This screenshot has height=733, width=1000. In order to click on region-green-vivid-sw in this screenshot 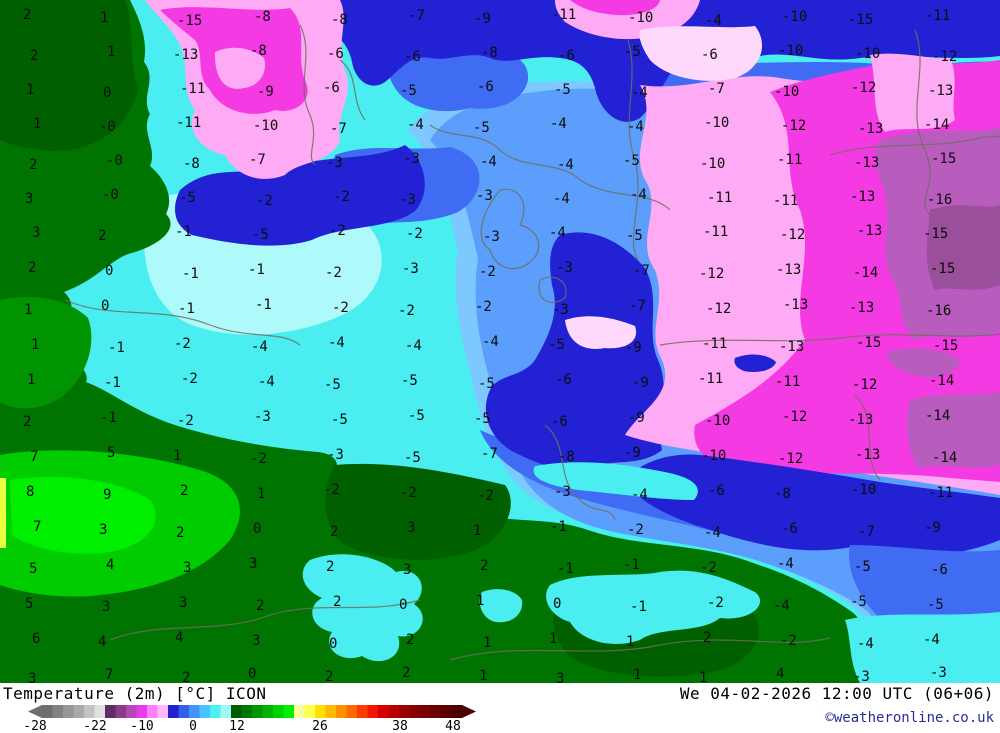, I will do `click(83, 515)`.